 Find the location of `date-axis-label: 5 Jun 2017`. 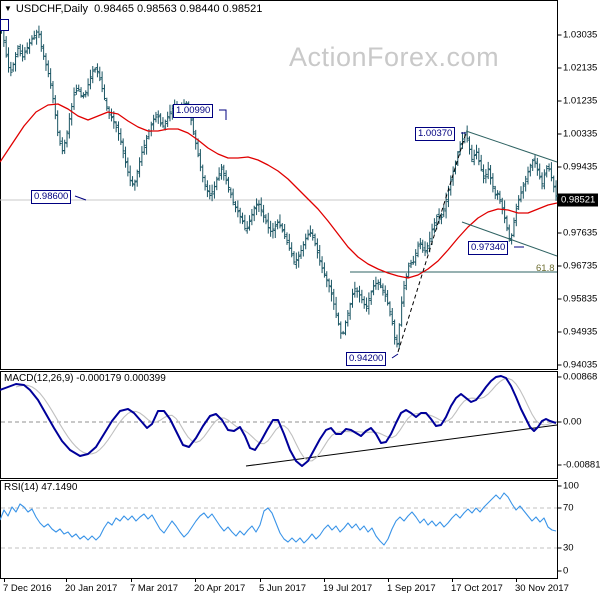

date-axis-label: 5 Jun 2017 is located at coordinates (283, 588).